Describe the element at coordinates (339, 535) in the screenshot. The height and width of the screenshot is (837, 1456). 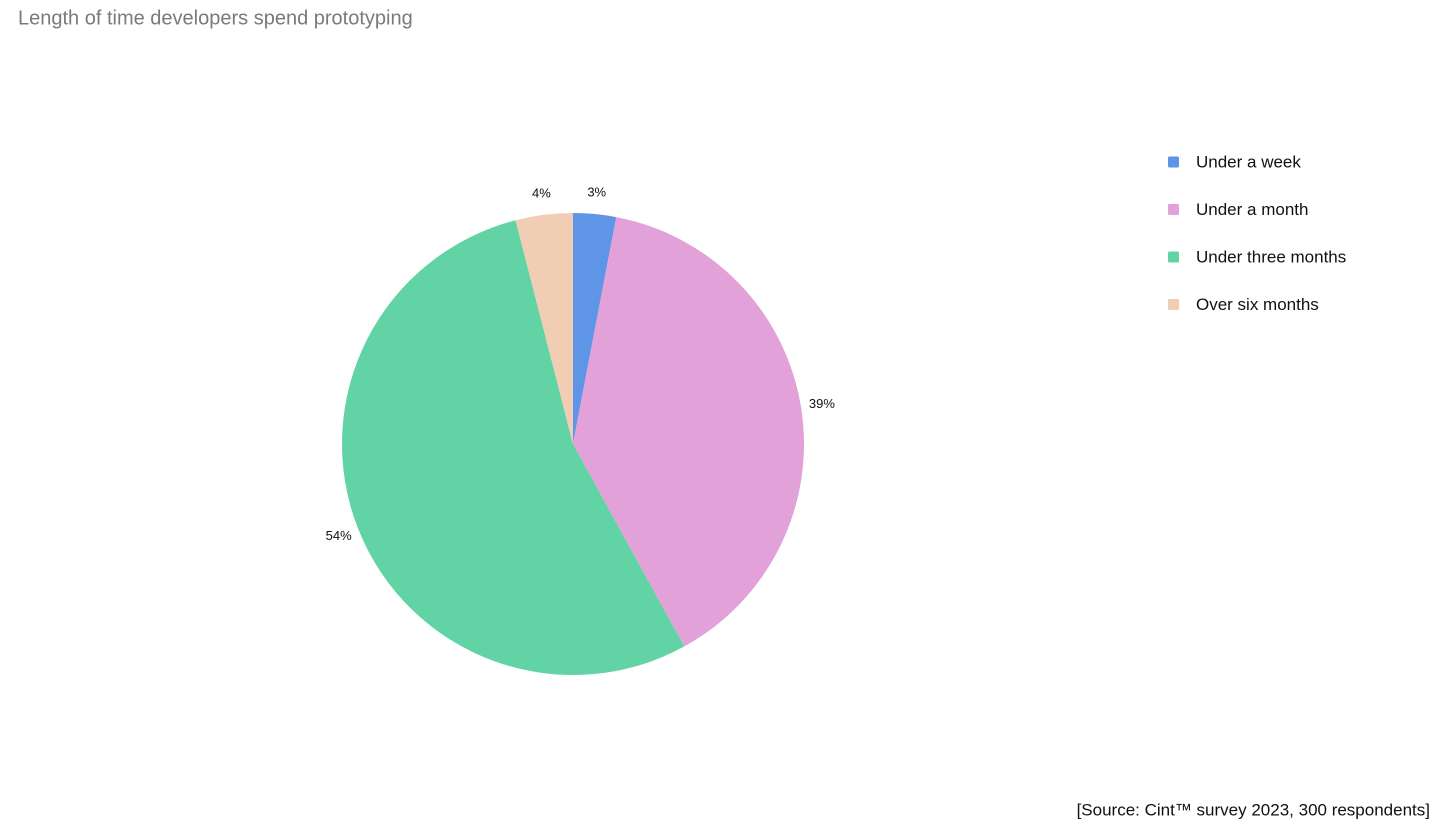
I see `slice-label: 54%` at that location.